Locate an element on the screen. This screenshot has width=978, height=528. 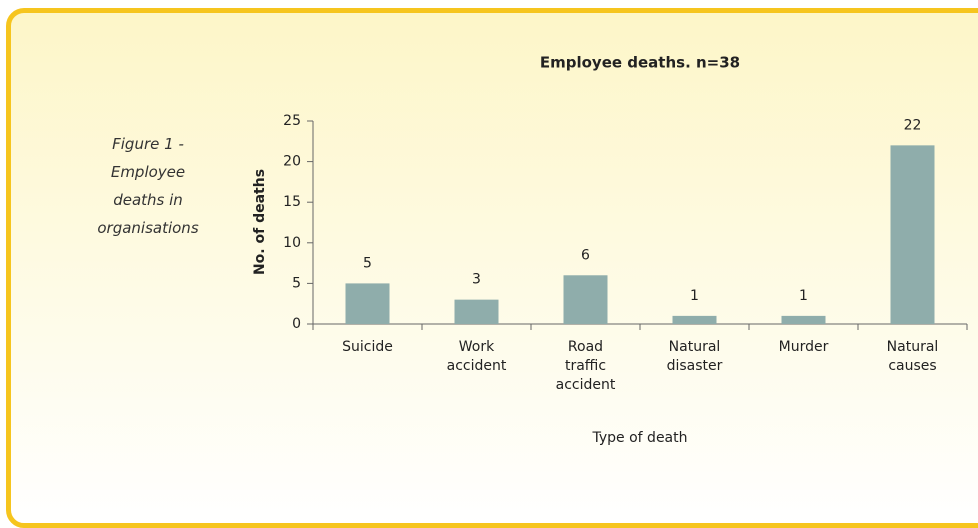
x-tick-label: Suicide is located at coordinates (367, 347).